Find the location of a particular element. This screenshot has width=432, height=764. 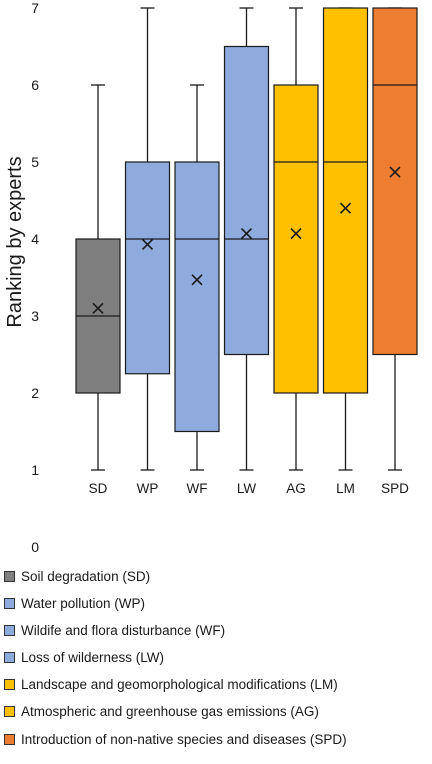

x-tick-label: SPD is located at coordinates (395, 488).